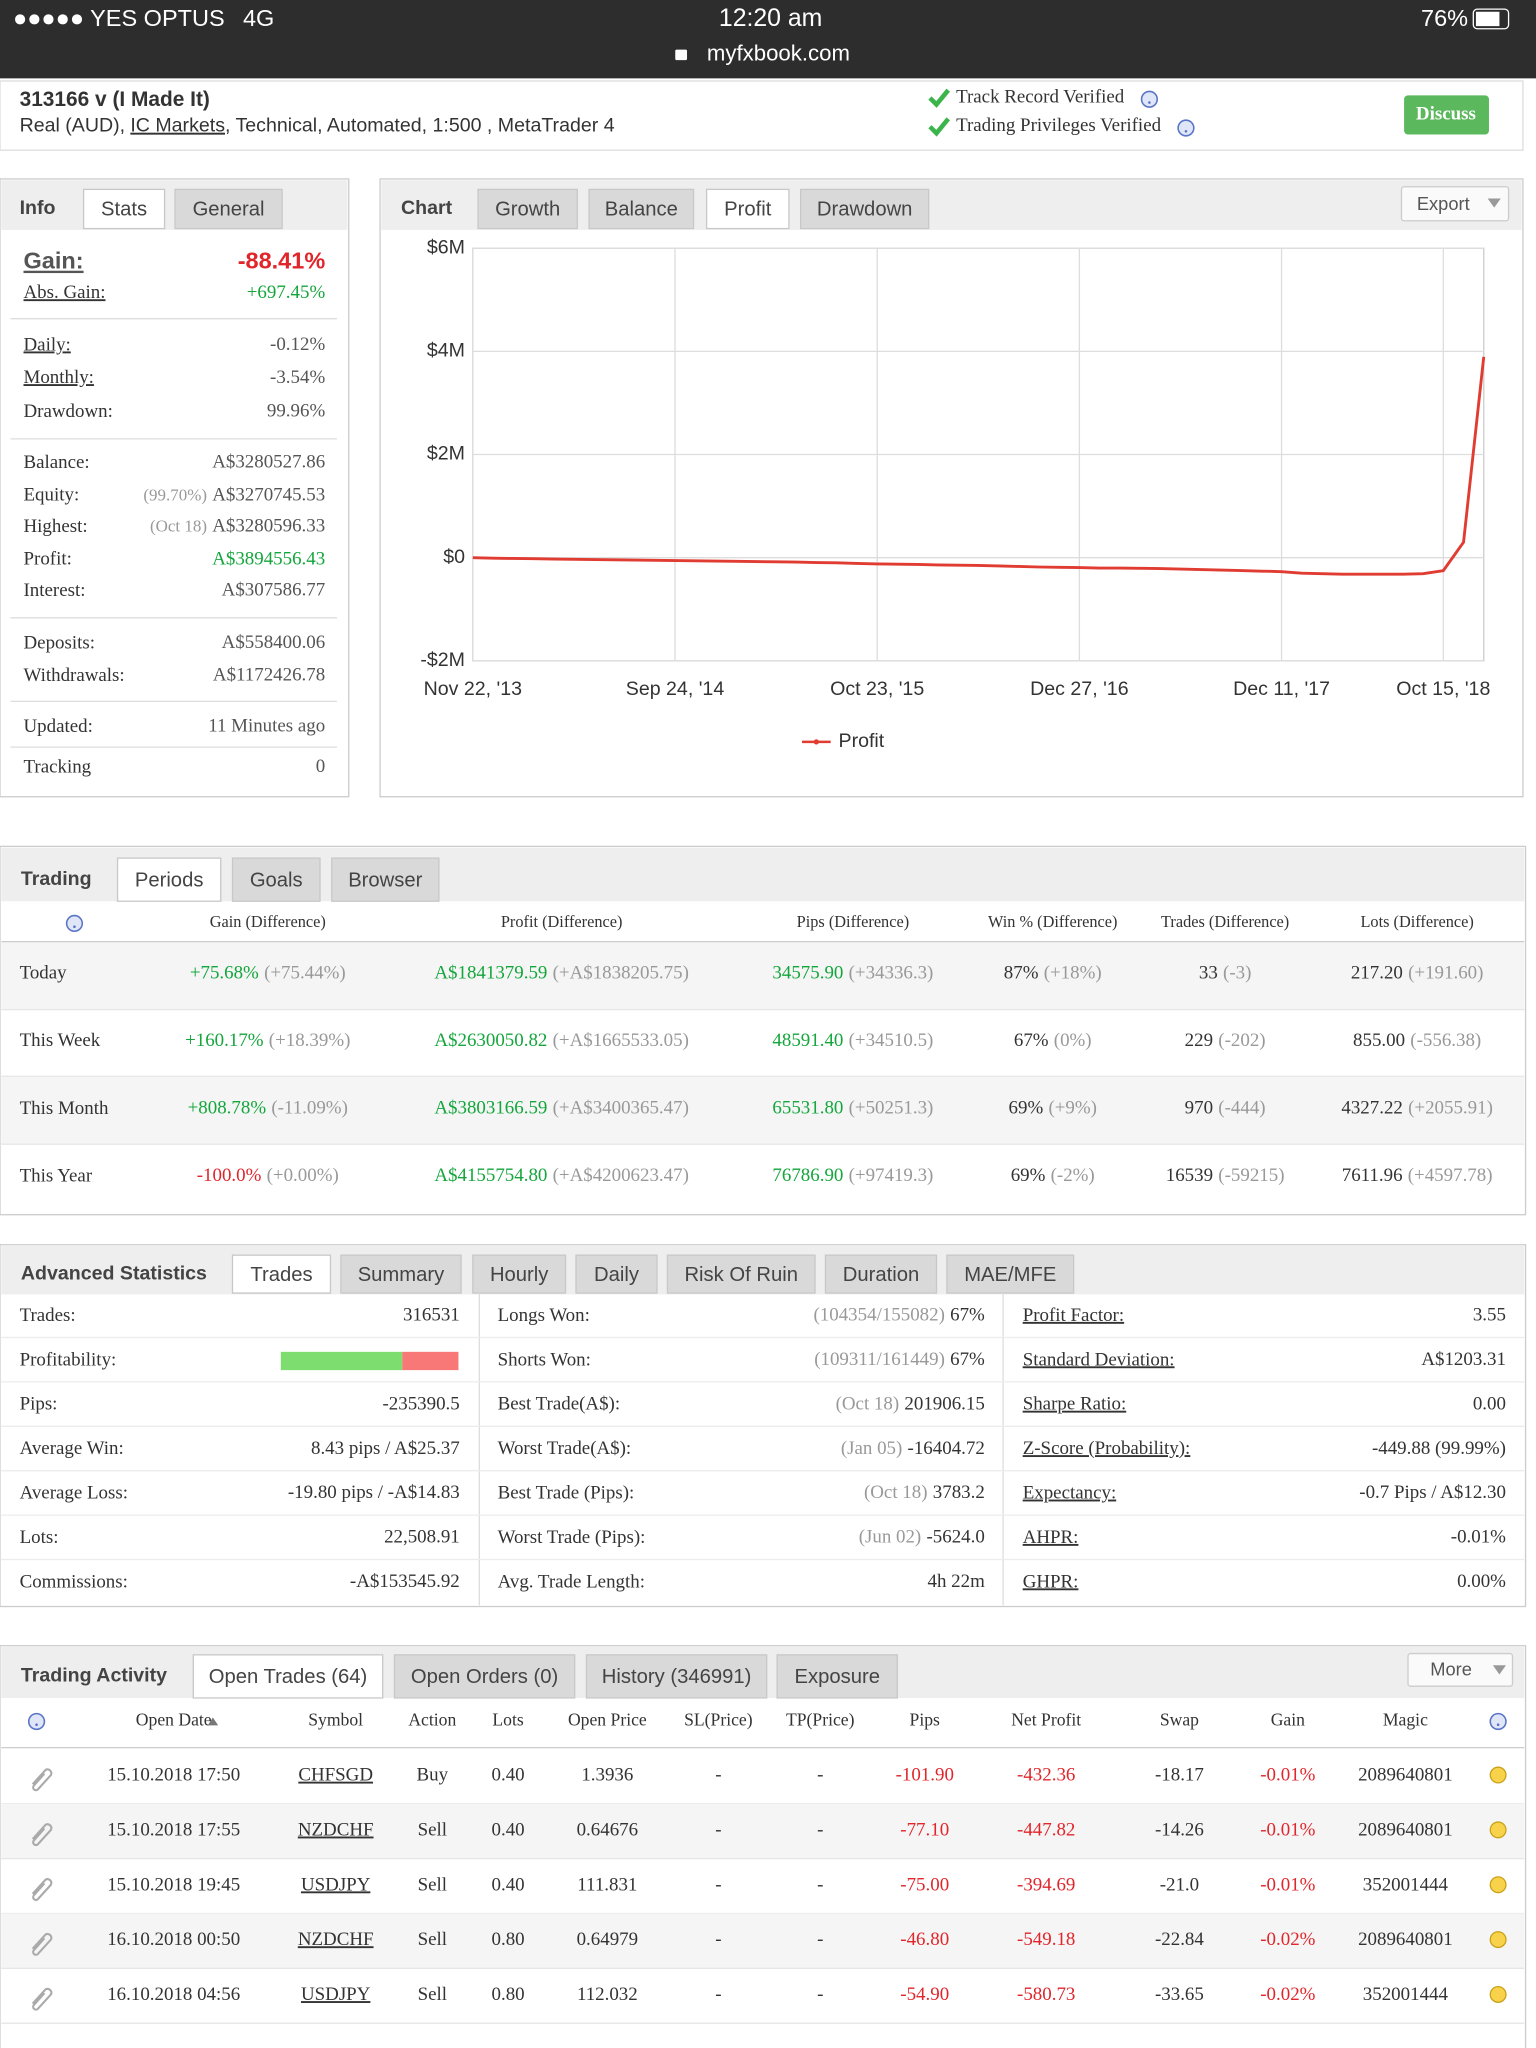  I want to click on tab-label: Open Orders (0), so click(484, 1677).